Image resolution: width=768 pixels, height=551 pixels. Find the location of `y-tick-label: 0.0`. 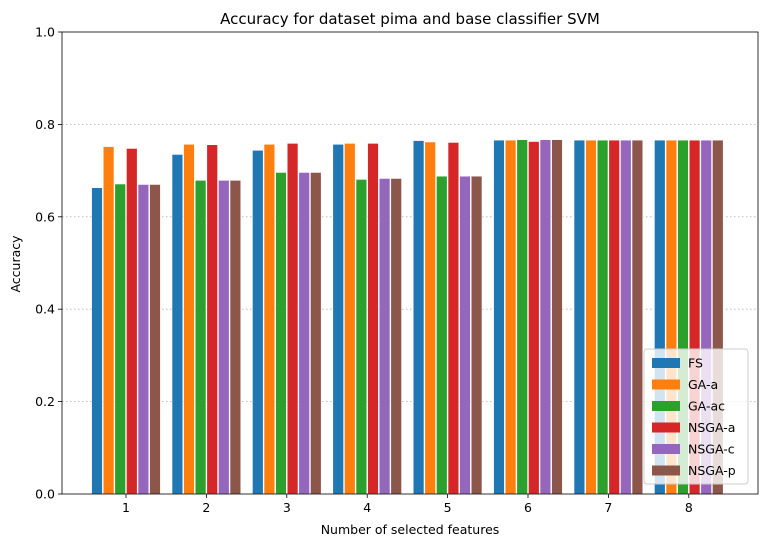

y-tick-label: 0.0 is located at coordinates (45, 494).